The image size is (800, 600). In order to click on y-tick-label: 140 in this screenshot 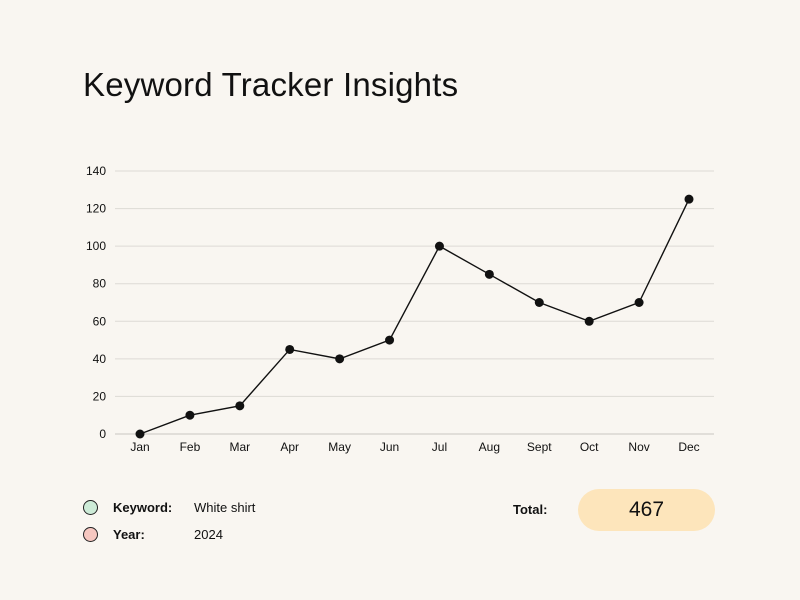, I will do `click(96, 171)`.